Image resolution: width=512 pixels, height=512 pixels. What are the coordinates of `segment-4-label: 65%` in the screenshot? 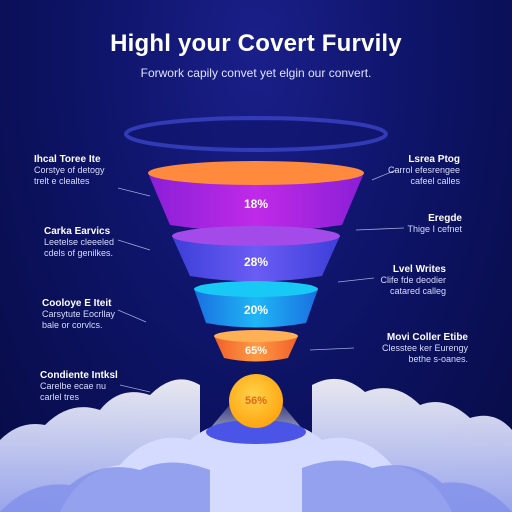 It's located at (256, 351).